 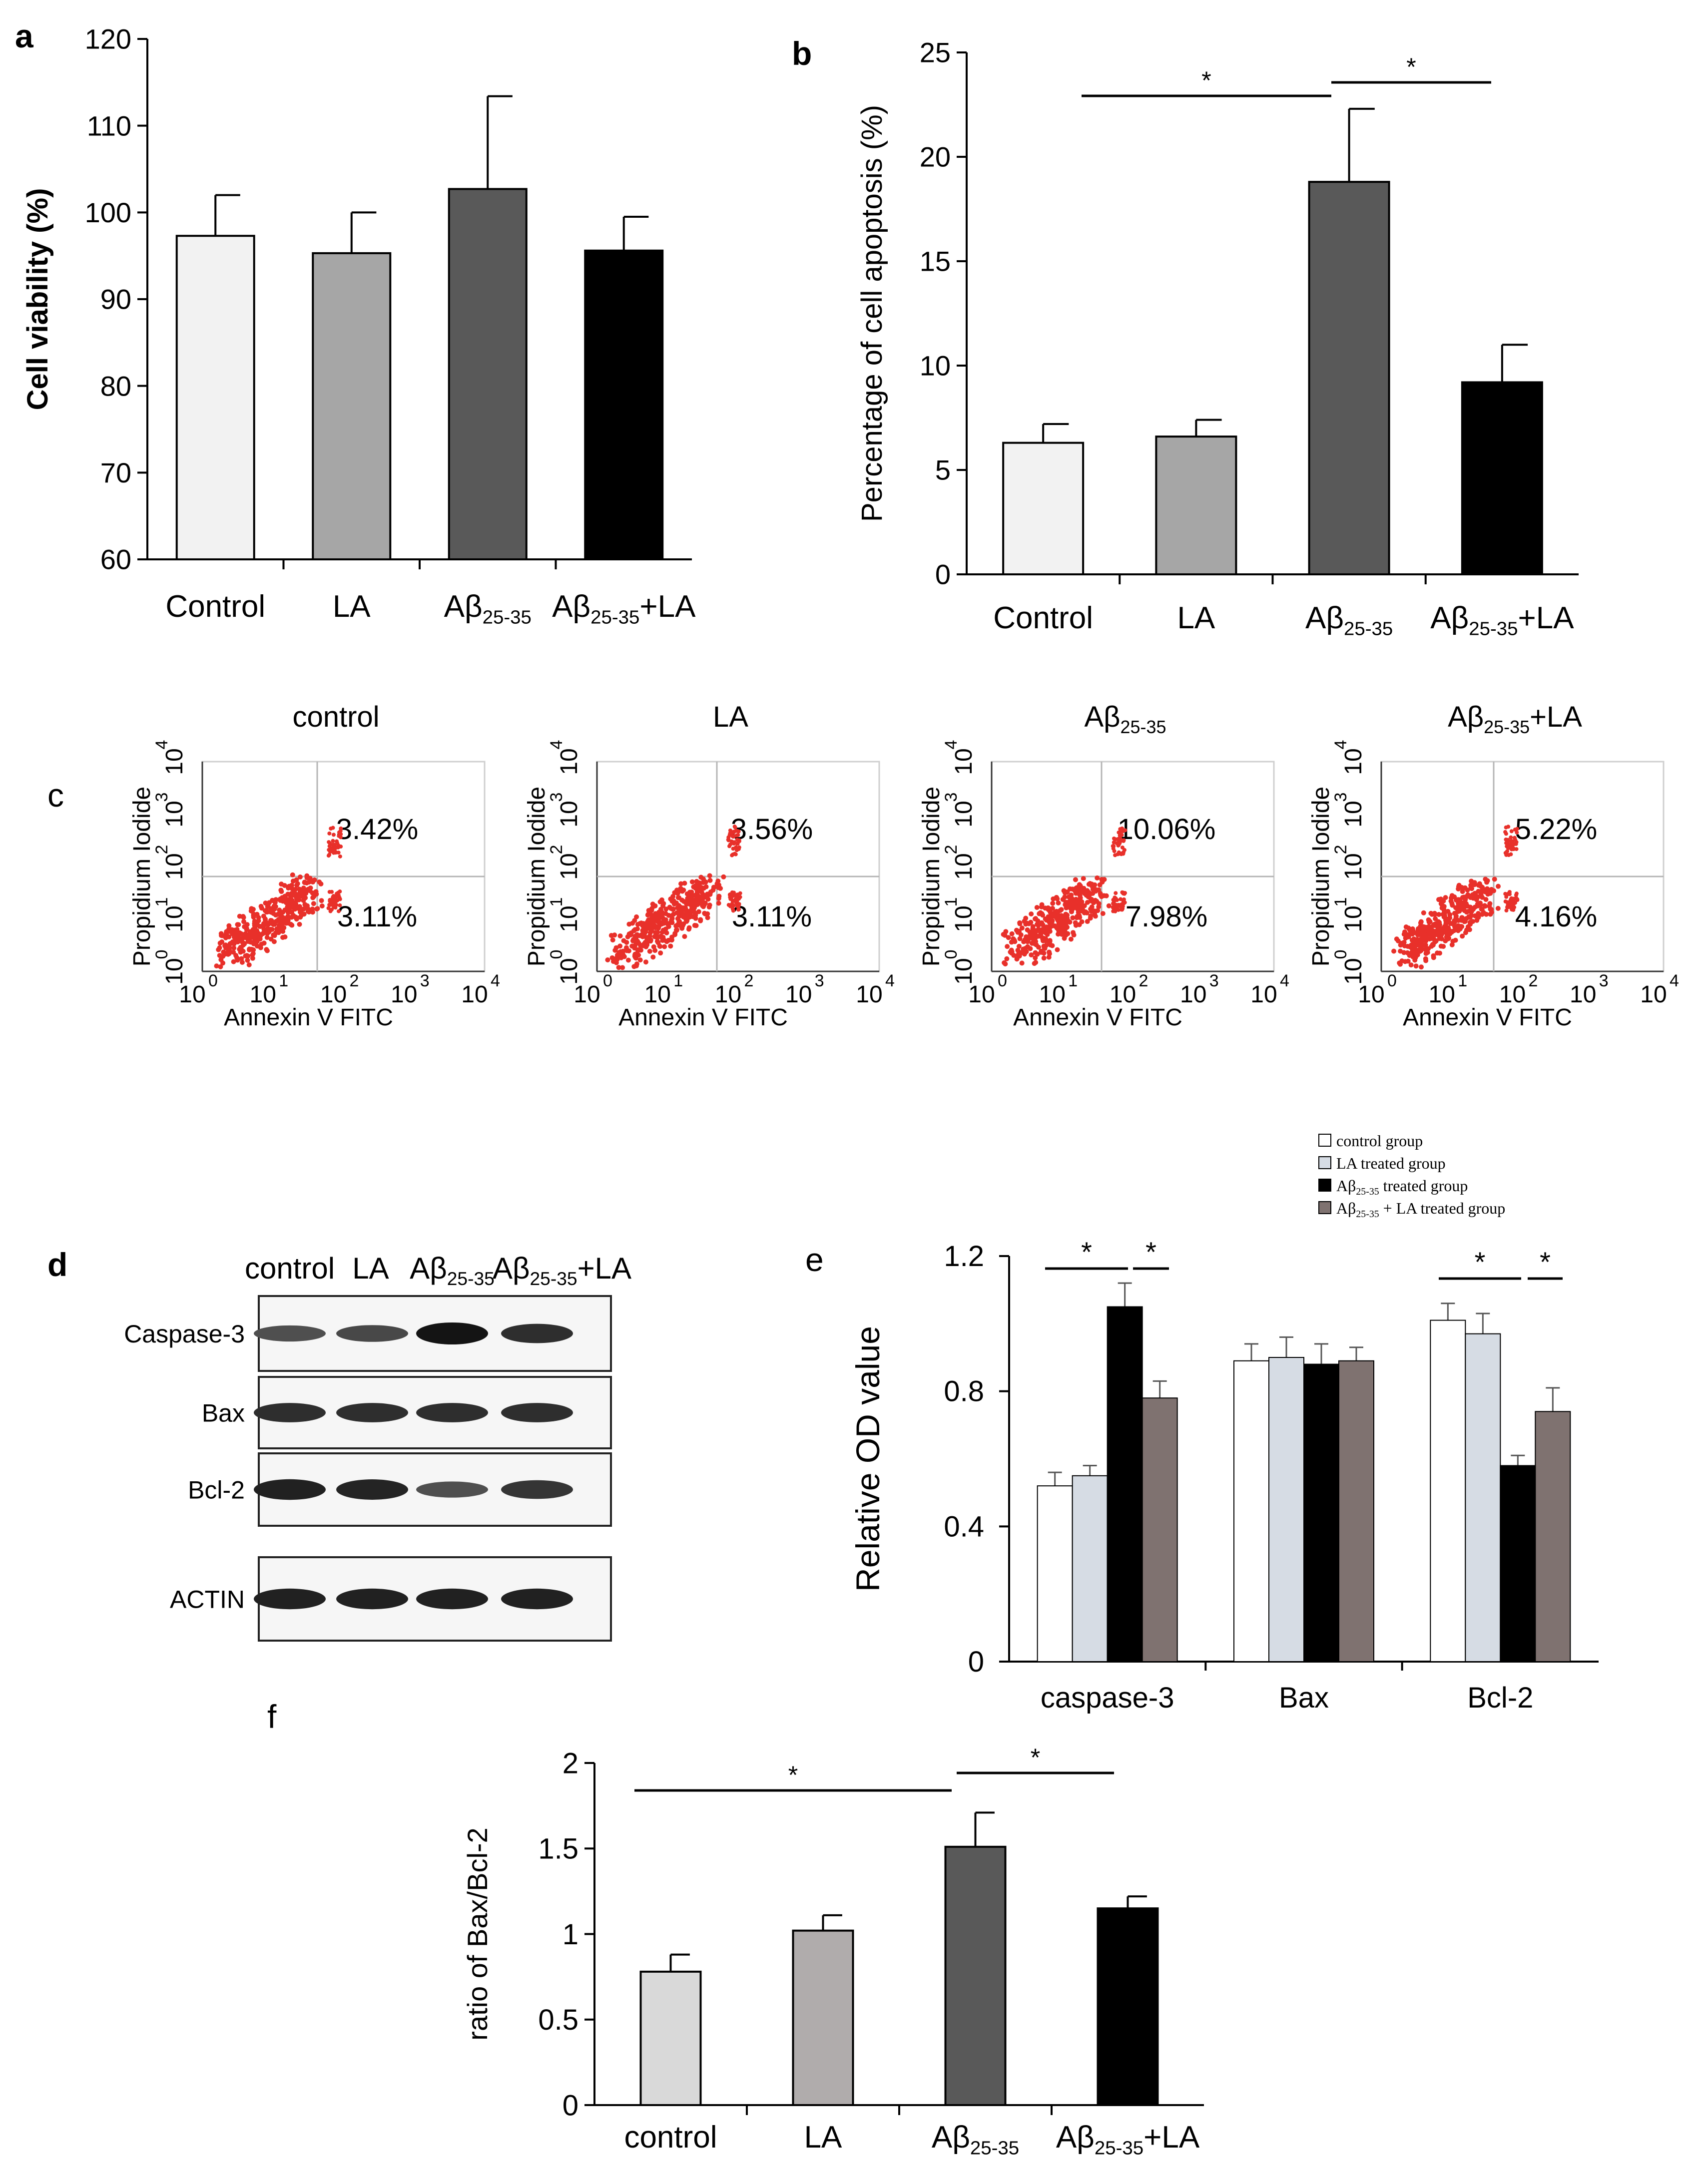 I want to click on flow-x-tick-exp: 0, so click(x=1003, y=980).